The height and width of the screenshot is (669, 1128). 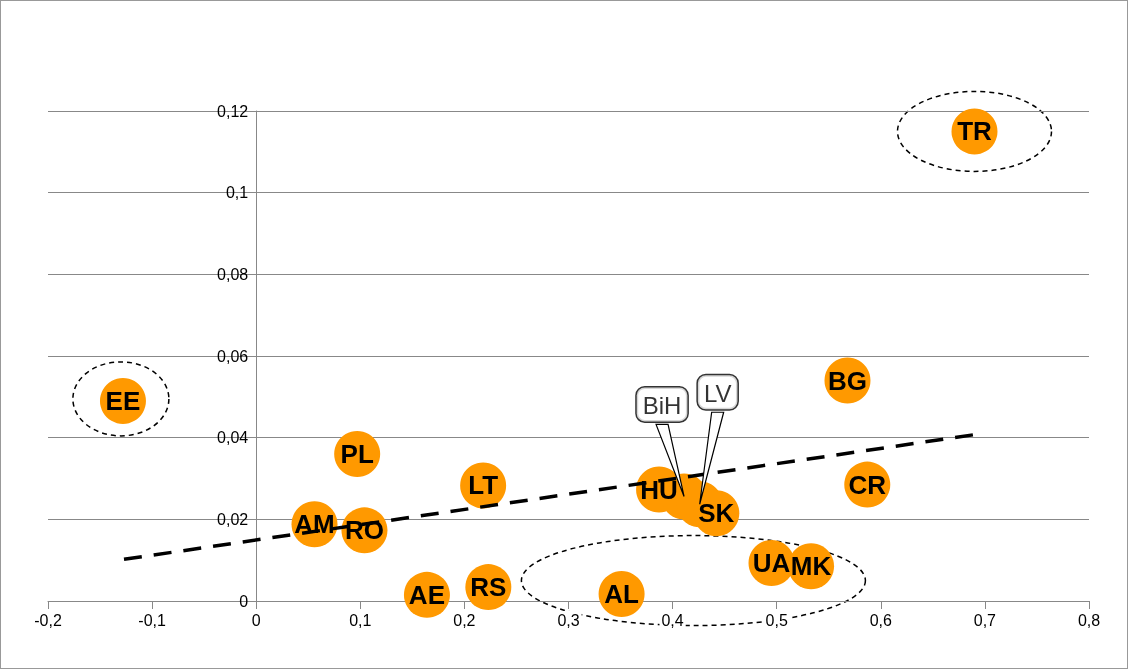 I want to click on data-label: LT, so click(x=483, y=485).